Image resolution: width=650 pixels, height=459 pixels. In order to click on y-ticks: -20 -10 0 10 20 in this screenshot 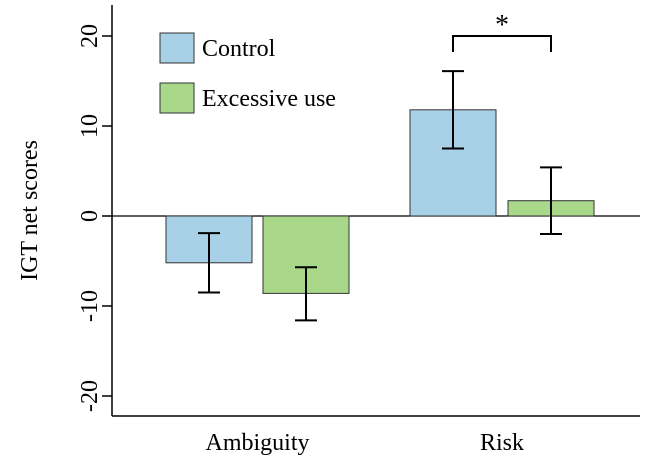, I will do `click(94, 218)`.